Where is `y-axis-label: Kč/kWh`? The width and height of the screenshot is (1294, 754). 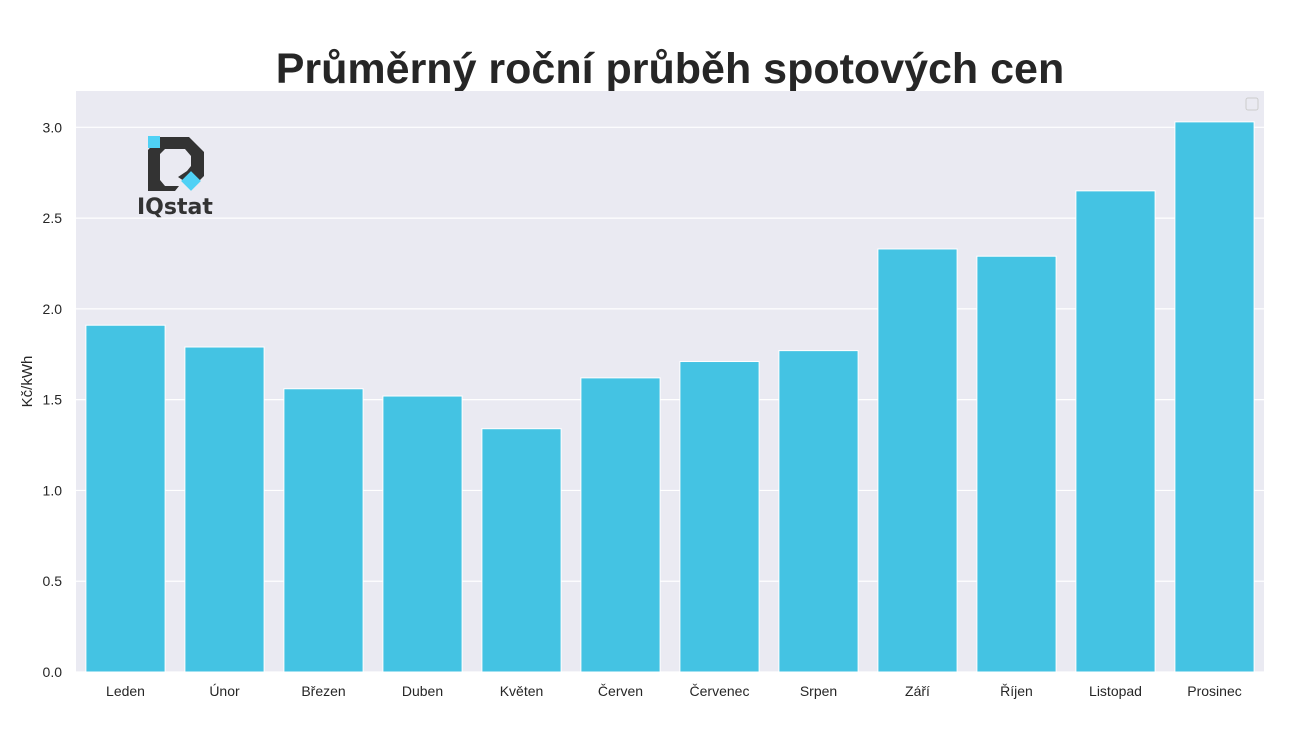 y-axis-label: Kč/kWh is located at coordinates (27, 382).